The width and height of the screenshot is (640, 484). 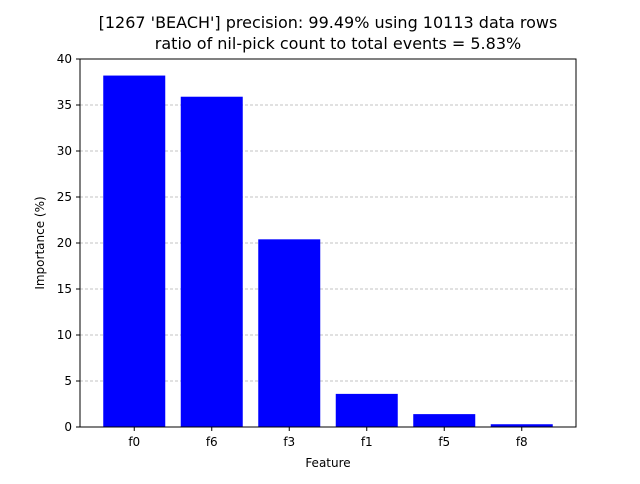 I want to click on bar-f1, so click(x=366, y=410).